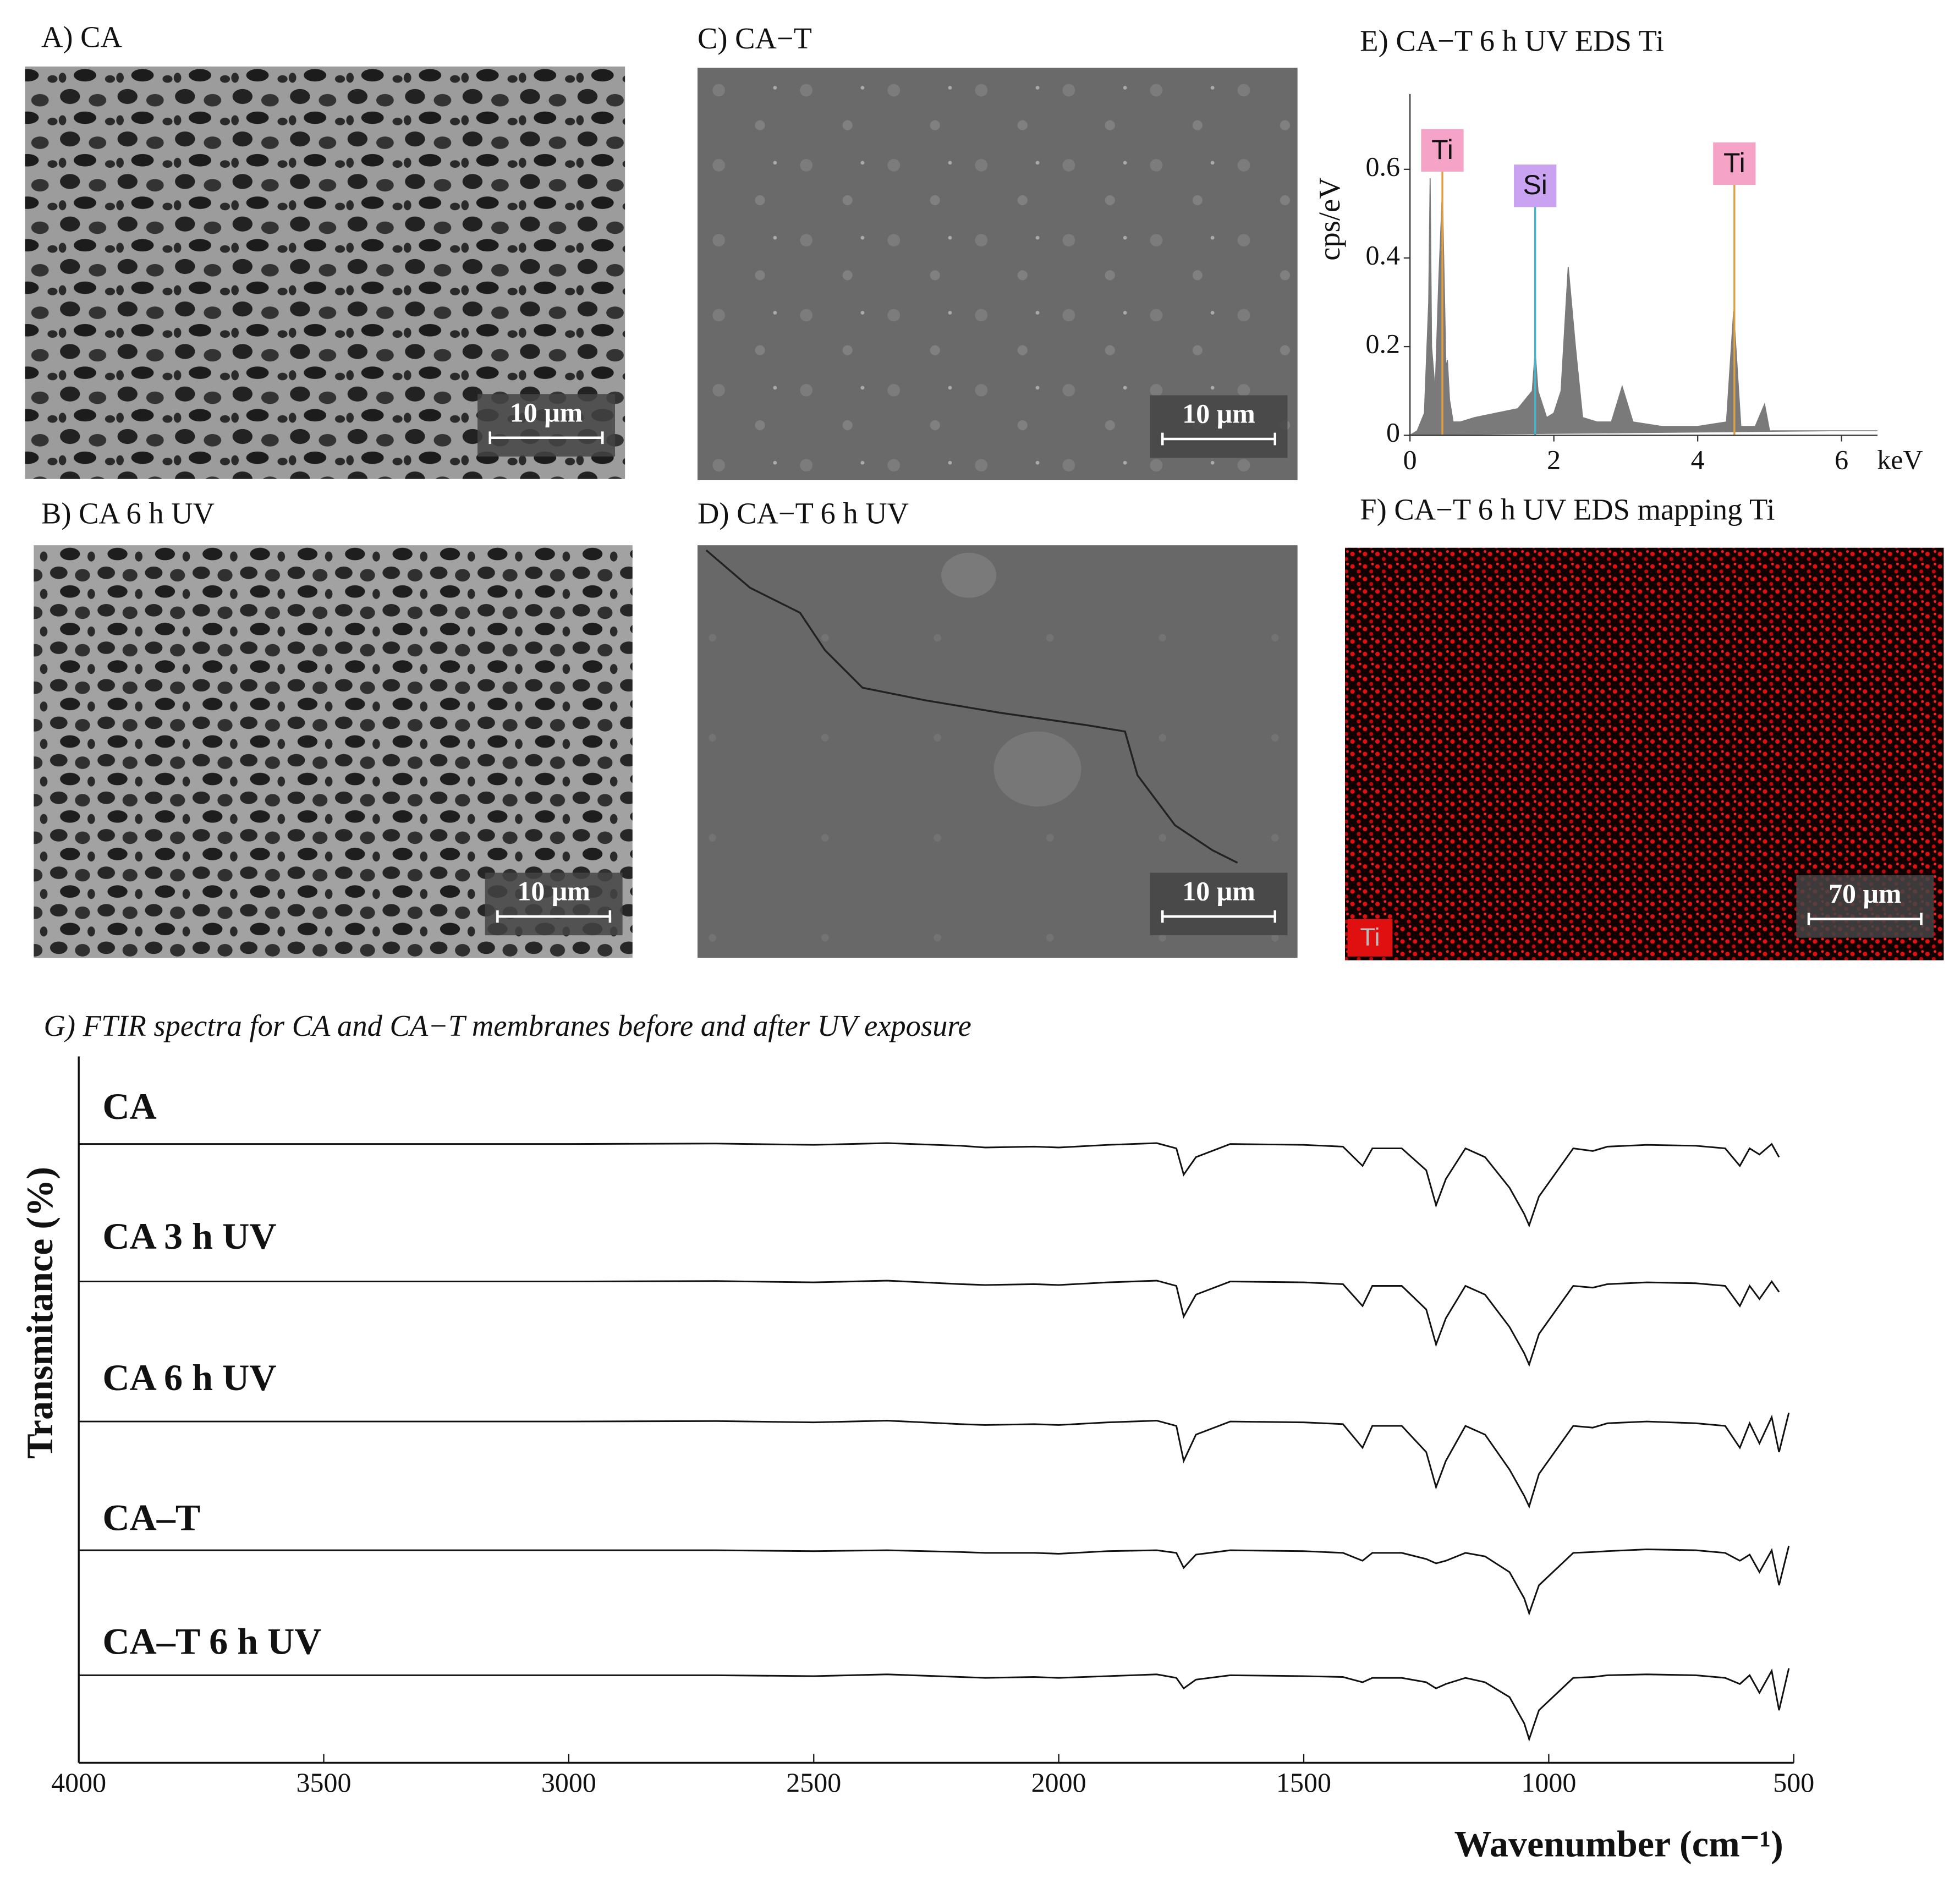  What do you see at coordinates (129, 1106) in the screenshot?
I see `series-label: CA` at bounding box center [129, 1106].